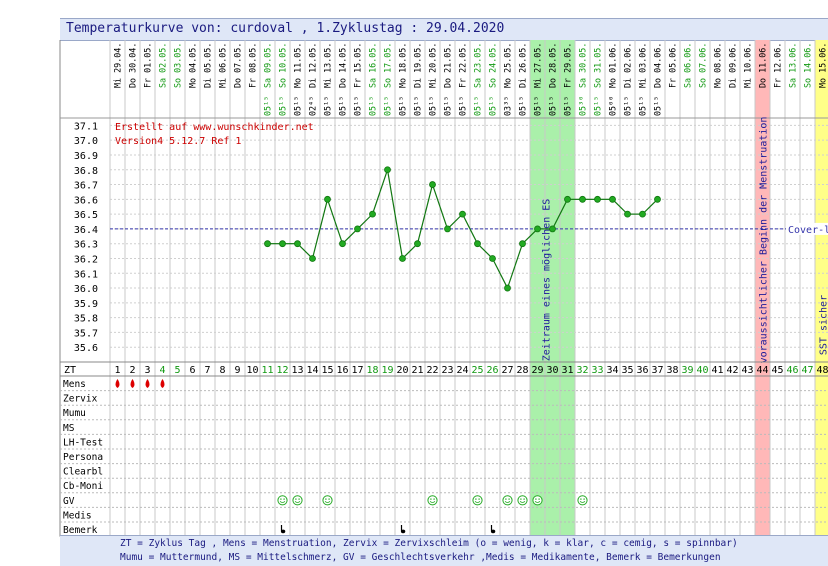 The width and height of the screenshot is (828, 566). I want to click on zt-day-number: 29, so click(537, 370).